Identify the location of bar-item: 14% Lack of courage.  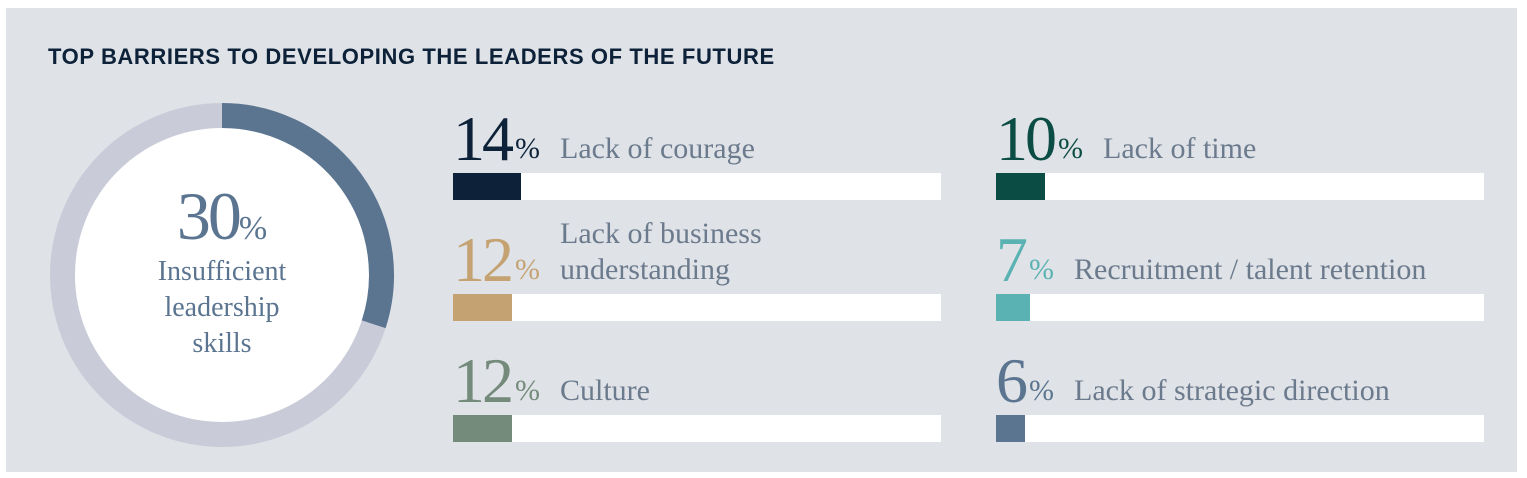
(697, 153).